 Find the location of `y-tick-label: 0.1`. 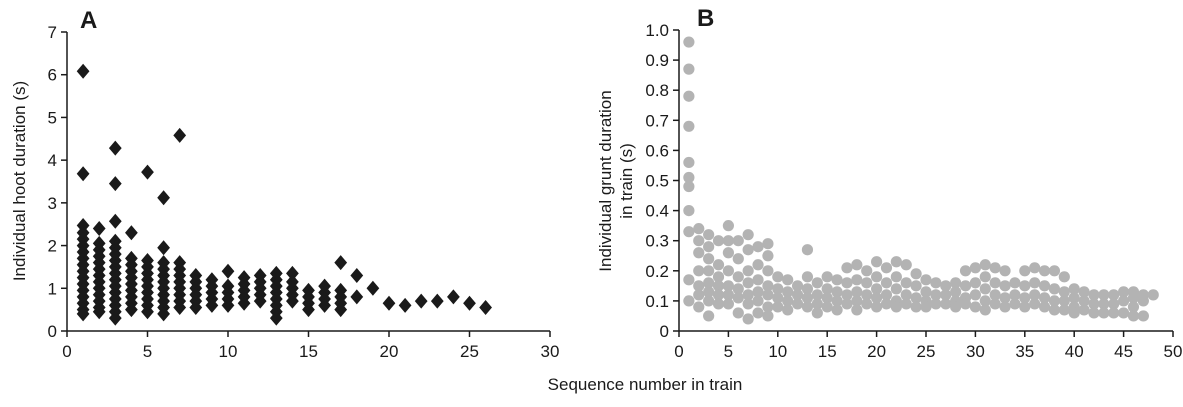

y-tick-label: 0.1 is located at coordinates (657, 301).